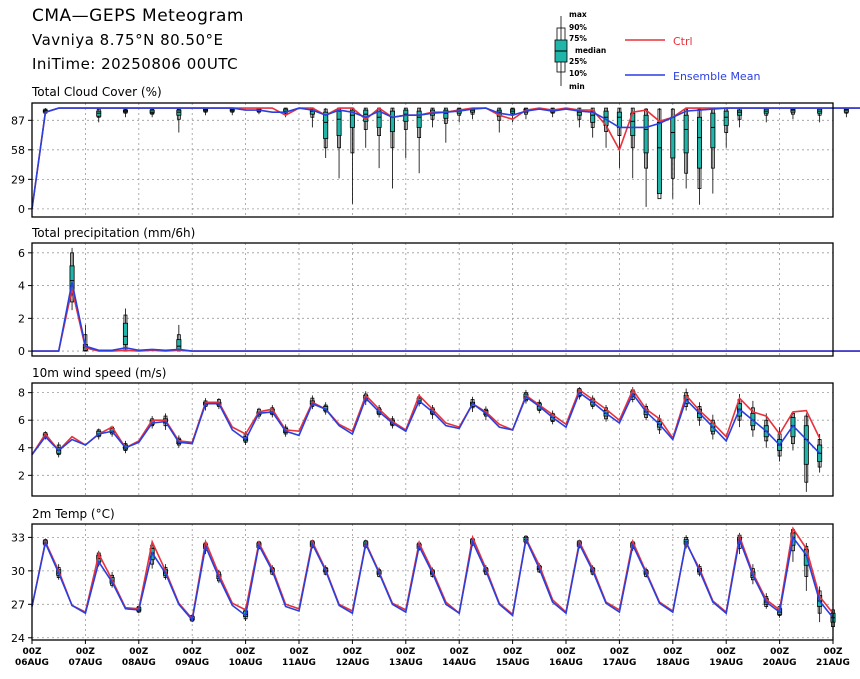 This screenshot has height=679, width=860. What do you see at coordinates (578, 14) in the screenshot?
I see `legend-box-label: max` at bounding box center [578, 14].